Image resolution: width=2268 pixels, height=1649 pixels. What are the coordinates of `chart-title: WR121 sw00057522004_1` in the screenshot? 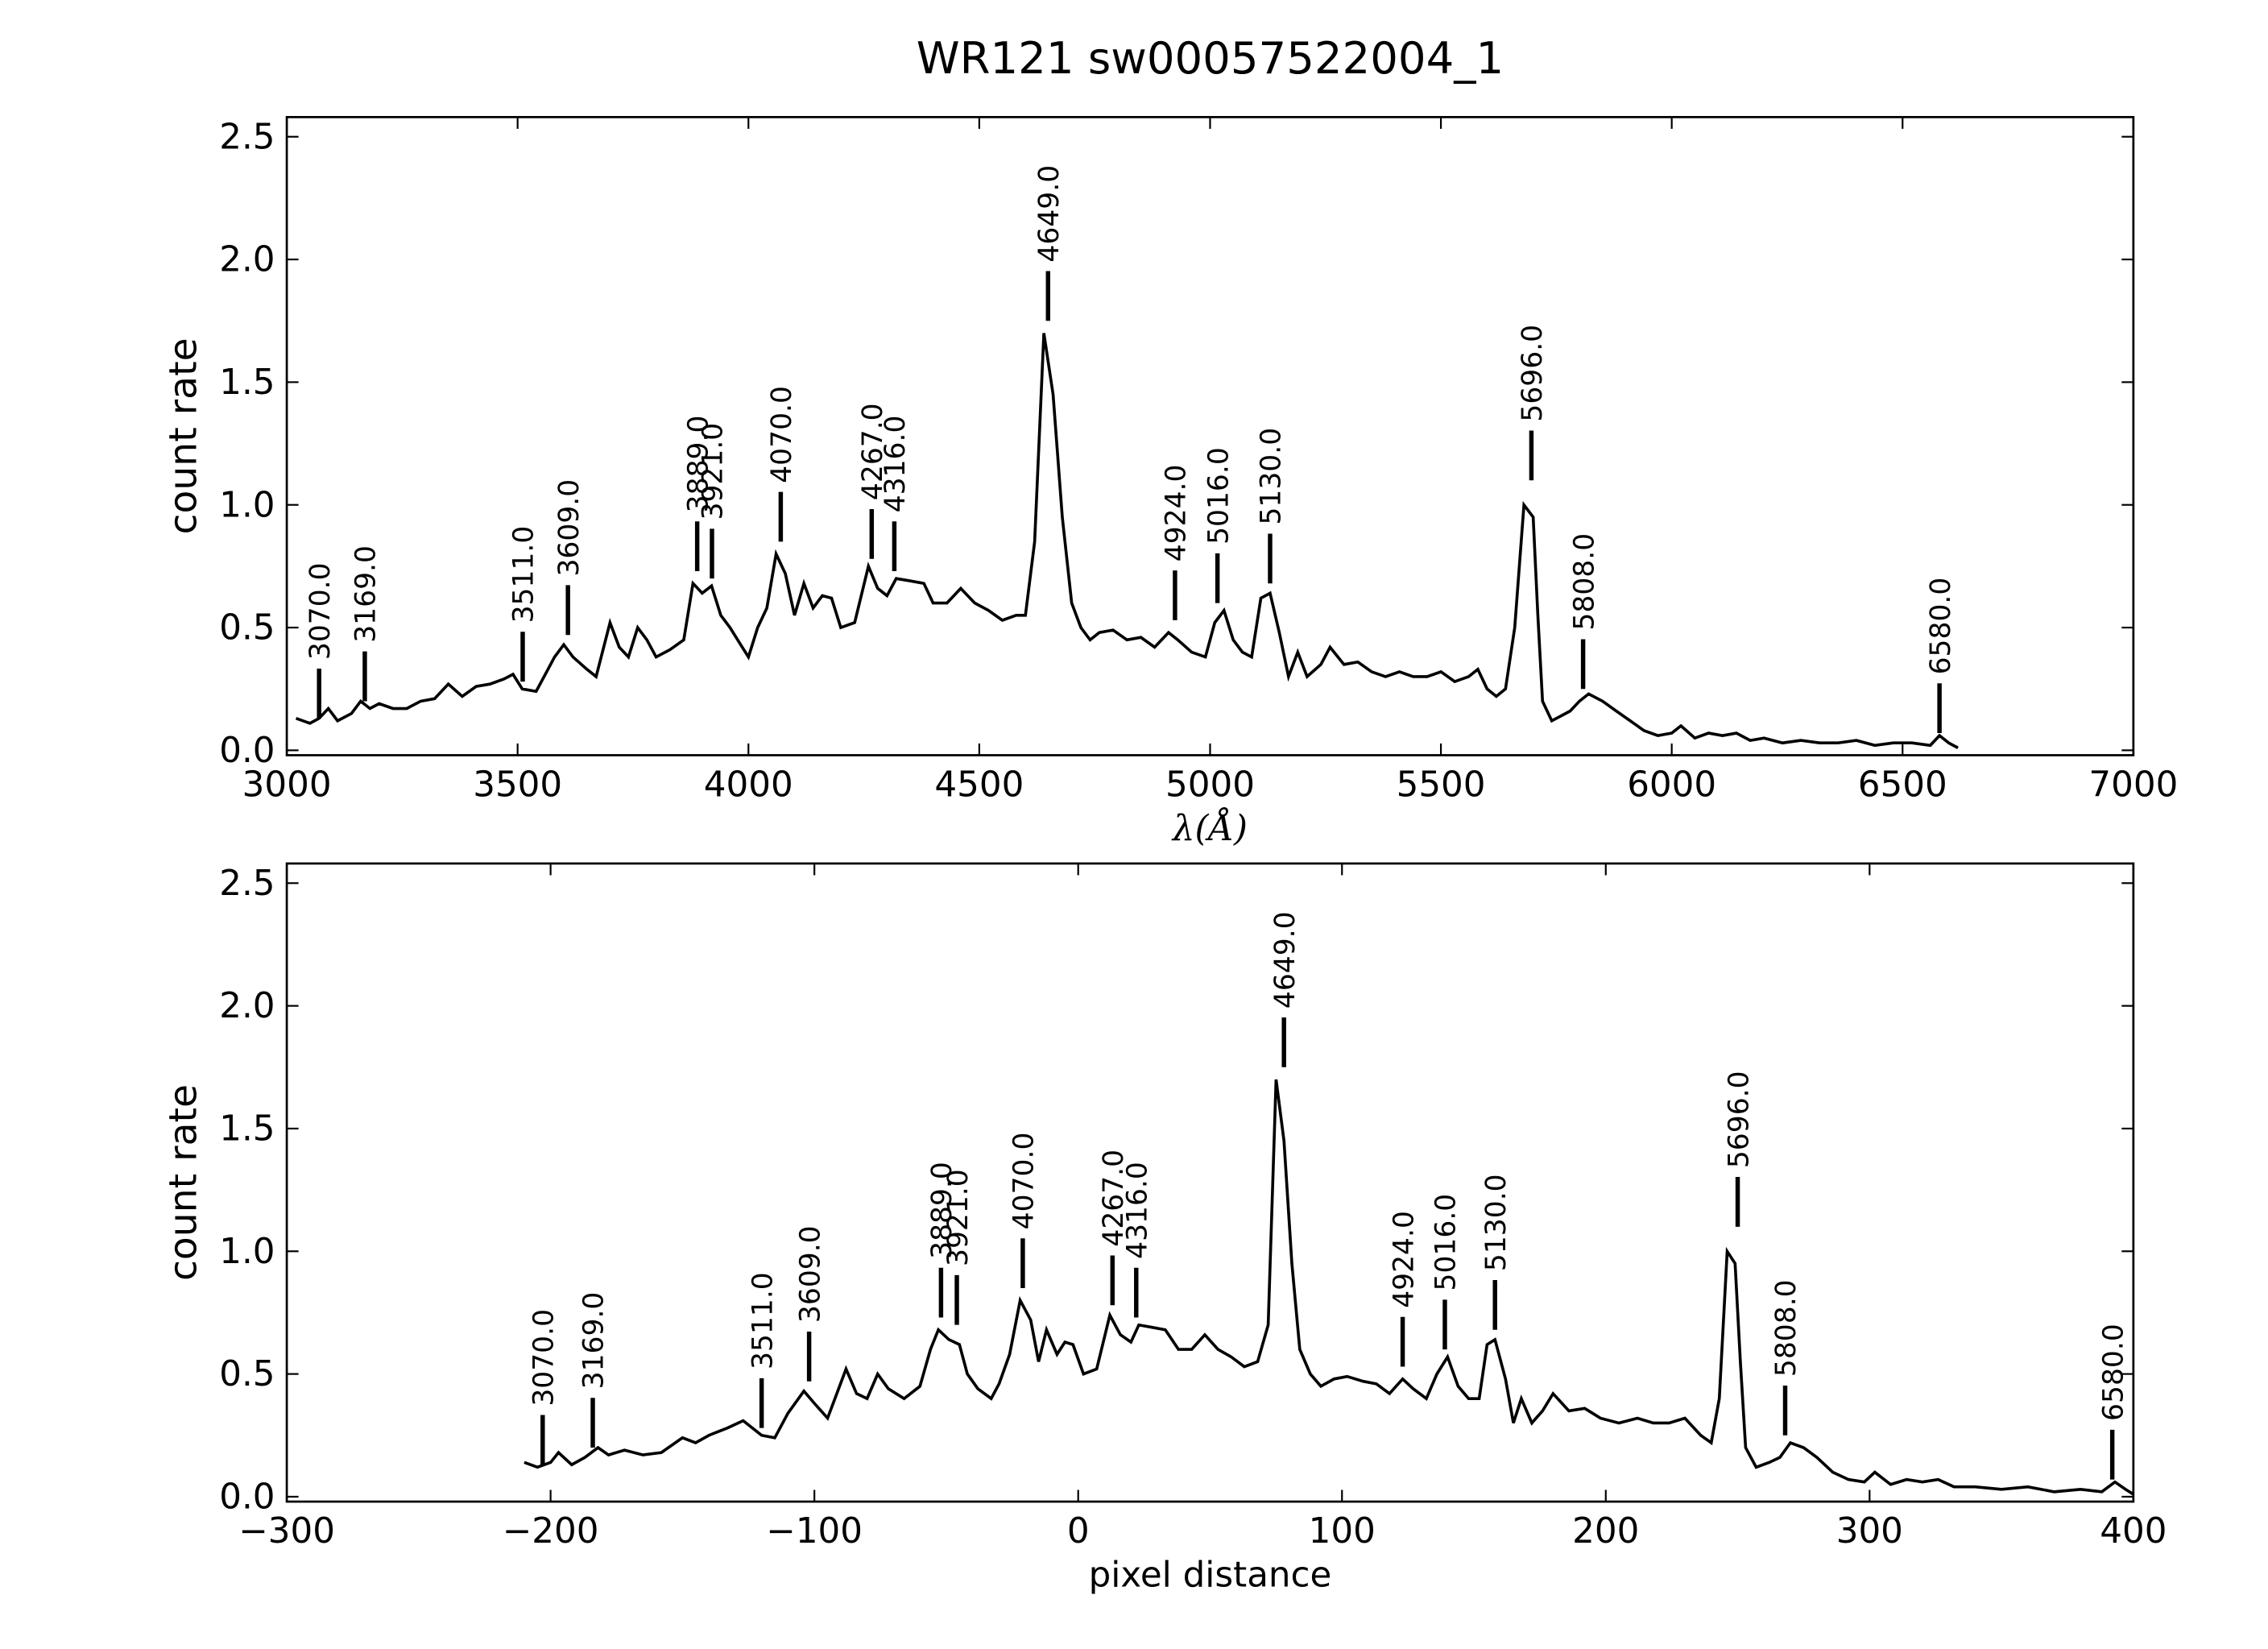 It's located at (1210, 58).